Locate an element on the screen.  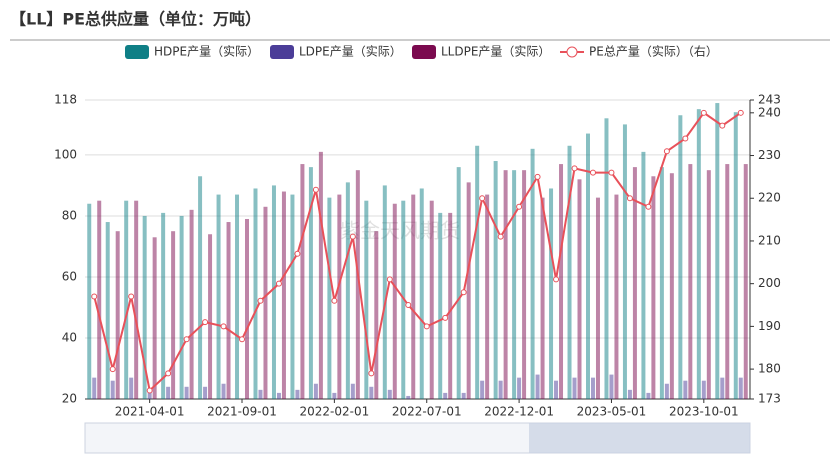
y2-tick-label: 243 is located at coordinates (769, 100).